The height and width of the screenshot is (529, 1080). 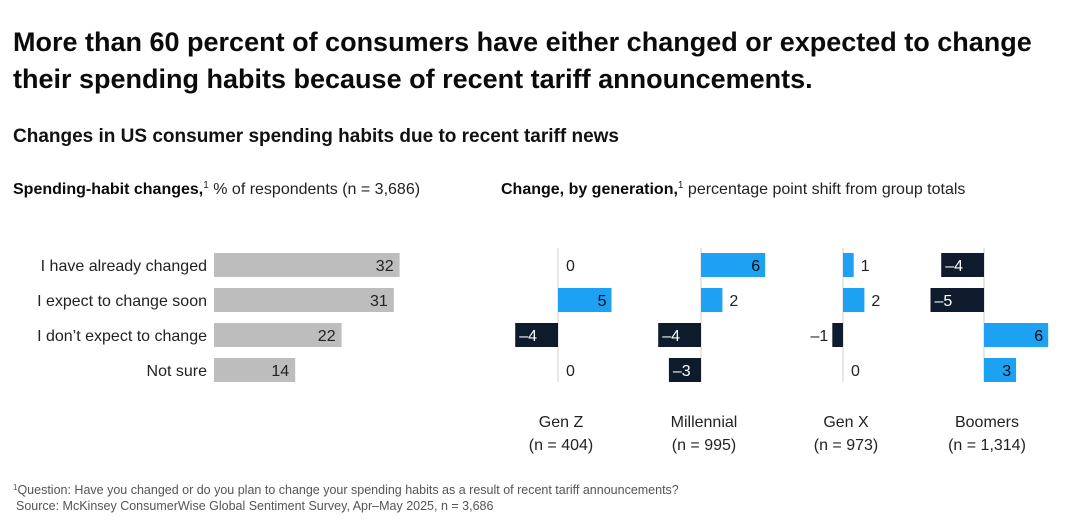 I want to click on category-label: I expect to change soon, so click(x=122, y=301).